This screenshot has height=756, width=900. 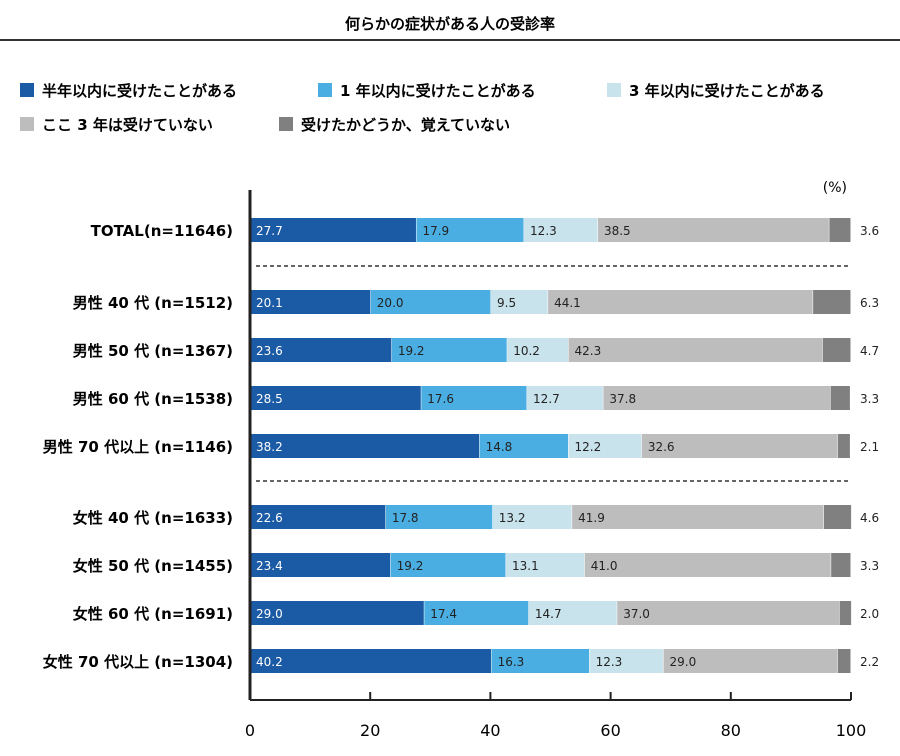 What do you see at coordinates (269, 662) in the screenshot?
I see `data-label: 40.2` at bounding box center [269, 662].